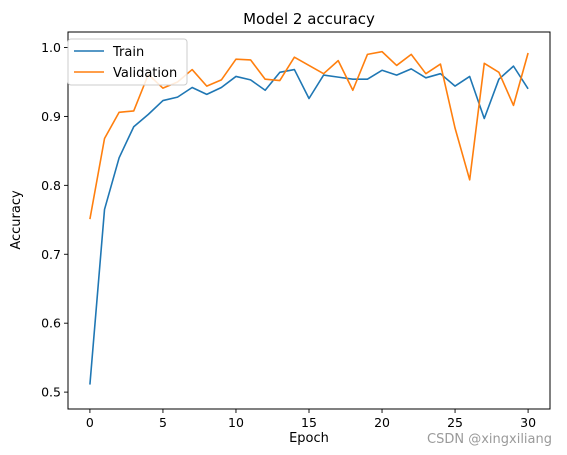 Image resolution: width=567 pixels, height=455 pixels. I want to click on x-axis: 0 5 10 15 20 25 30, so click(311, 419).